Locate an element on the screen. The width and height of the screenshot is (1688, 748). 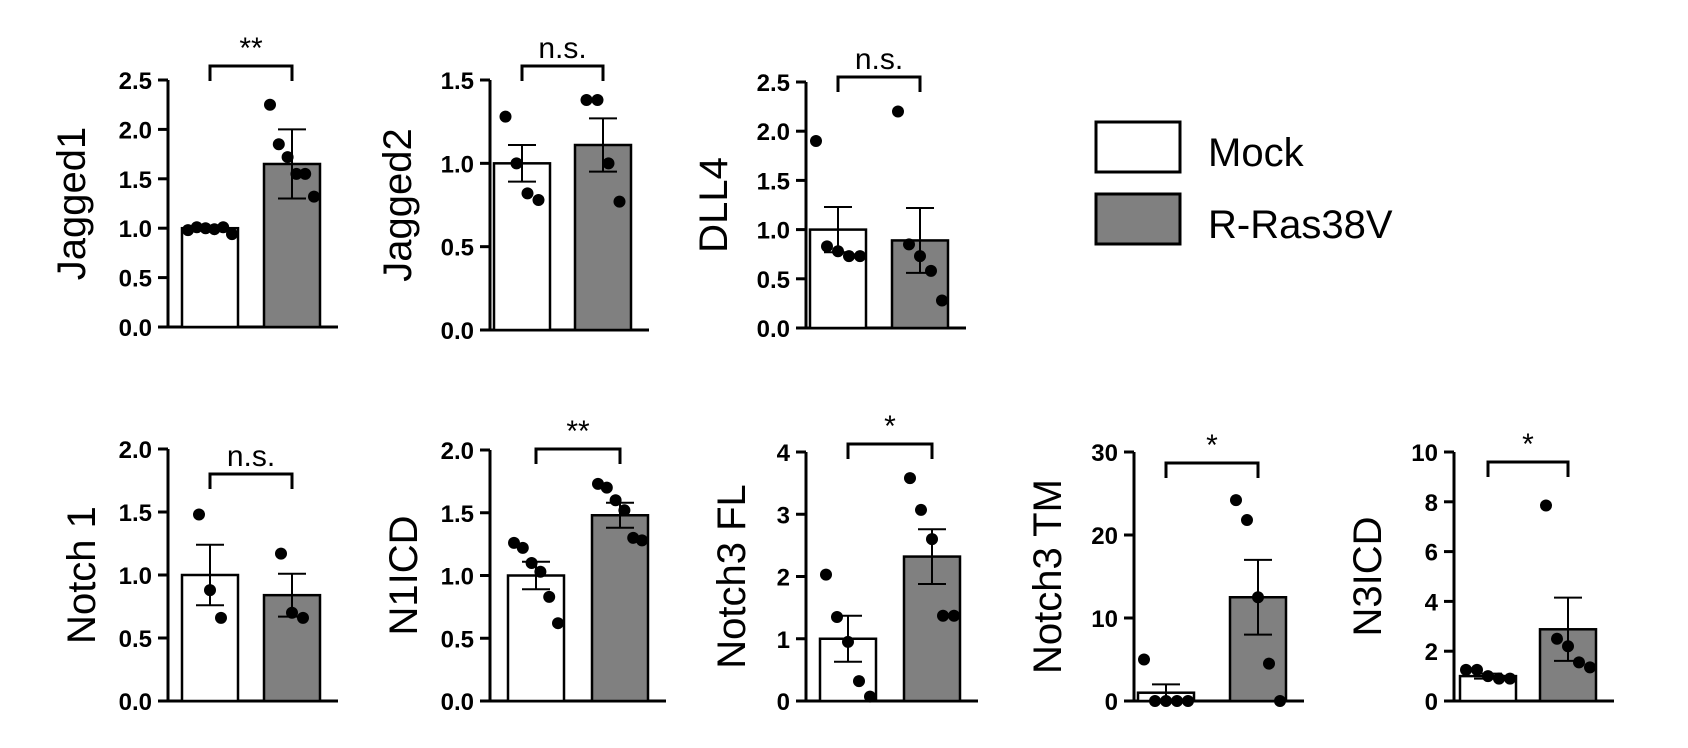
y-tick-label: 2.5 is located at coordinates (135, 81).